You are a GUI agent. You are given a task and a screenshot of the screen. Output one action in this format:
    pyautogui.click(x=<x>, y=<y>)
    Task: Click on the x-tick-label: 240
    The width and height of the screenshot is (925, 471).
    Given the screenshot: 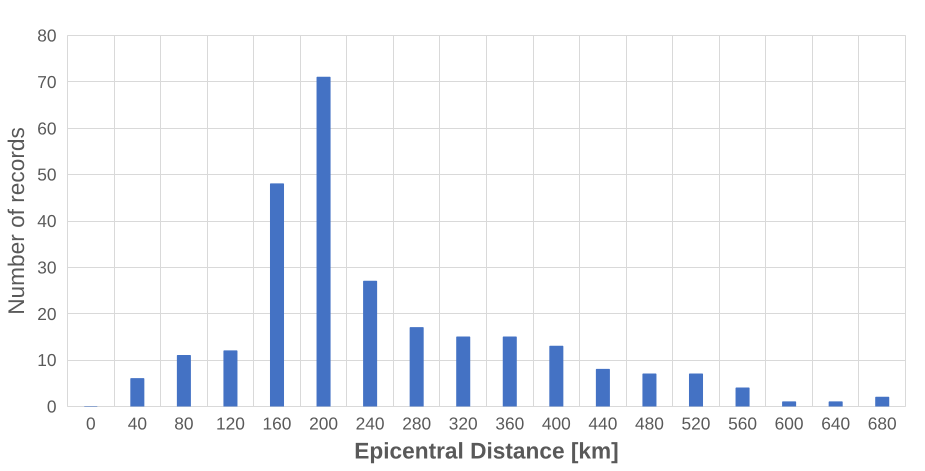 What is the action you would take?
    pyautogui.click(x=370, y=424)
    